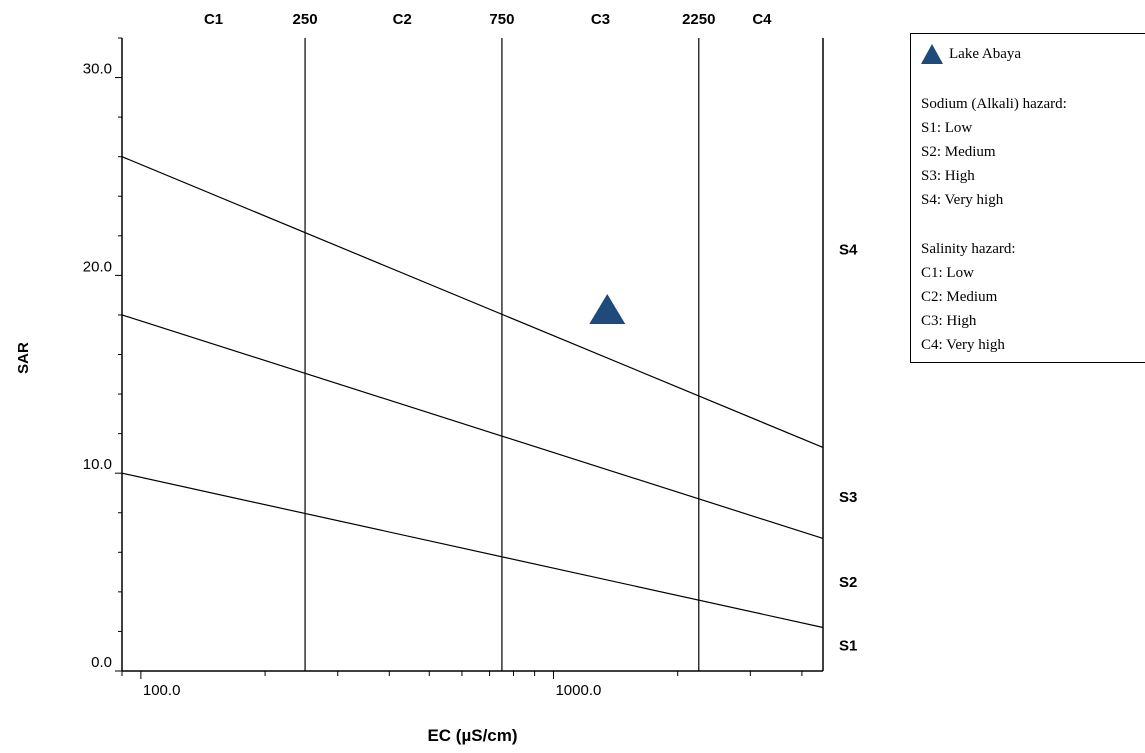  What do you see at coordinates (402, 19) in the screenshot?
I see `salinity-class-label: C2` at bounding box center [402, 19].